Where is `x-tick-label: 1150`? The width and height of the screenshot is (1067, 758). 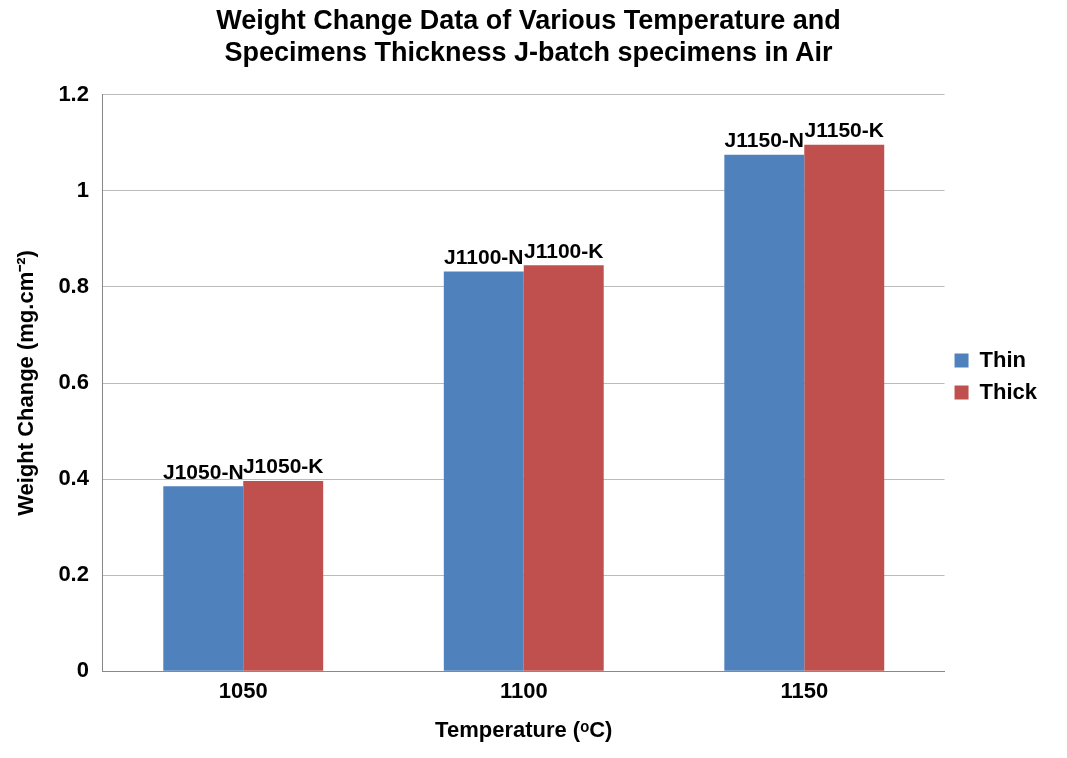 x-tick-label: 1150 is located at coordinates (804, 691).